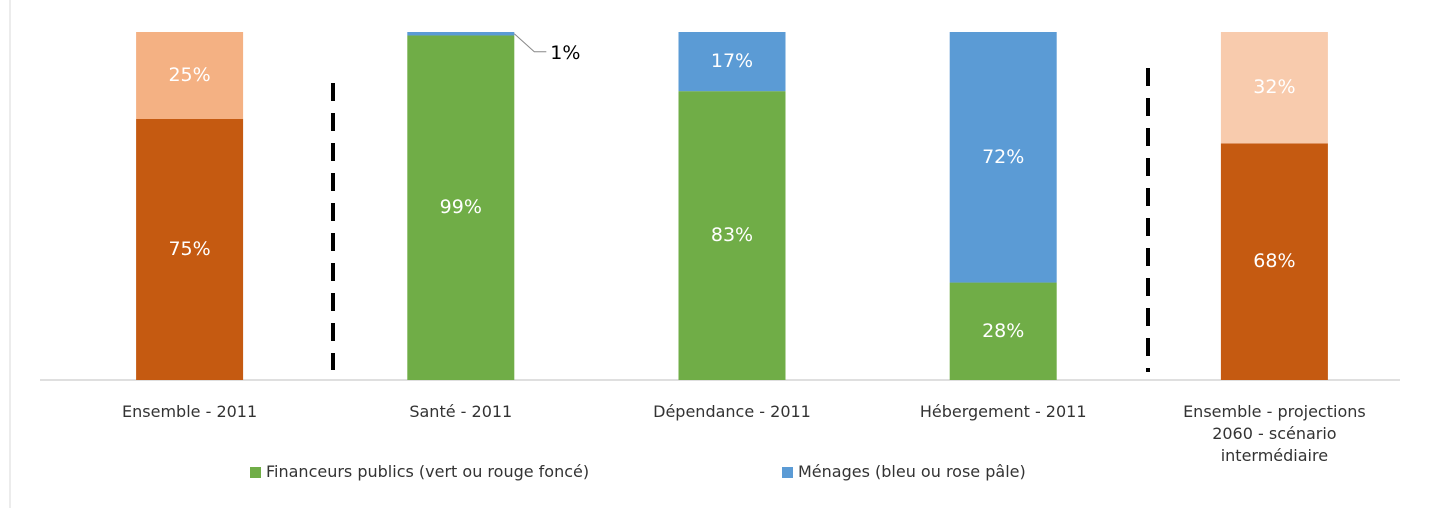 The width and height of the screenshot is (1446, 508). Describe the element at coordinates (461, 411) in the screenshot. I see `x-tick-label: Santé - 2011` at that location.